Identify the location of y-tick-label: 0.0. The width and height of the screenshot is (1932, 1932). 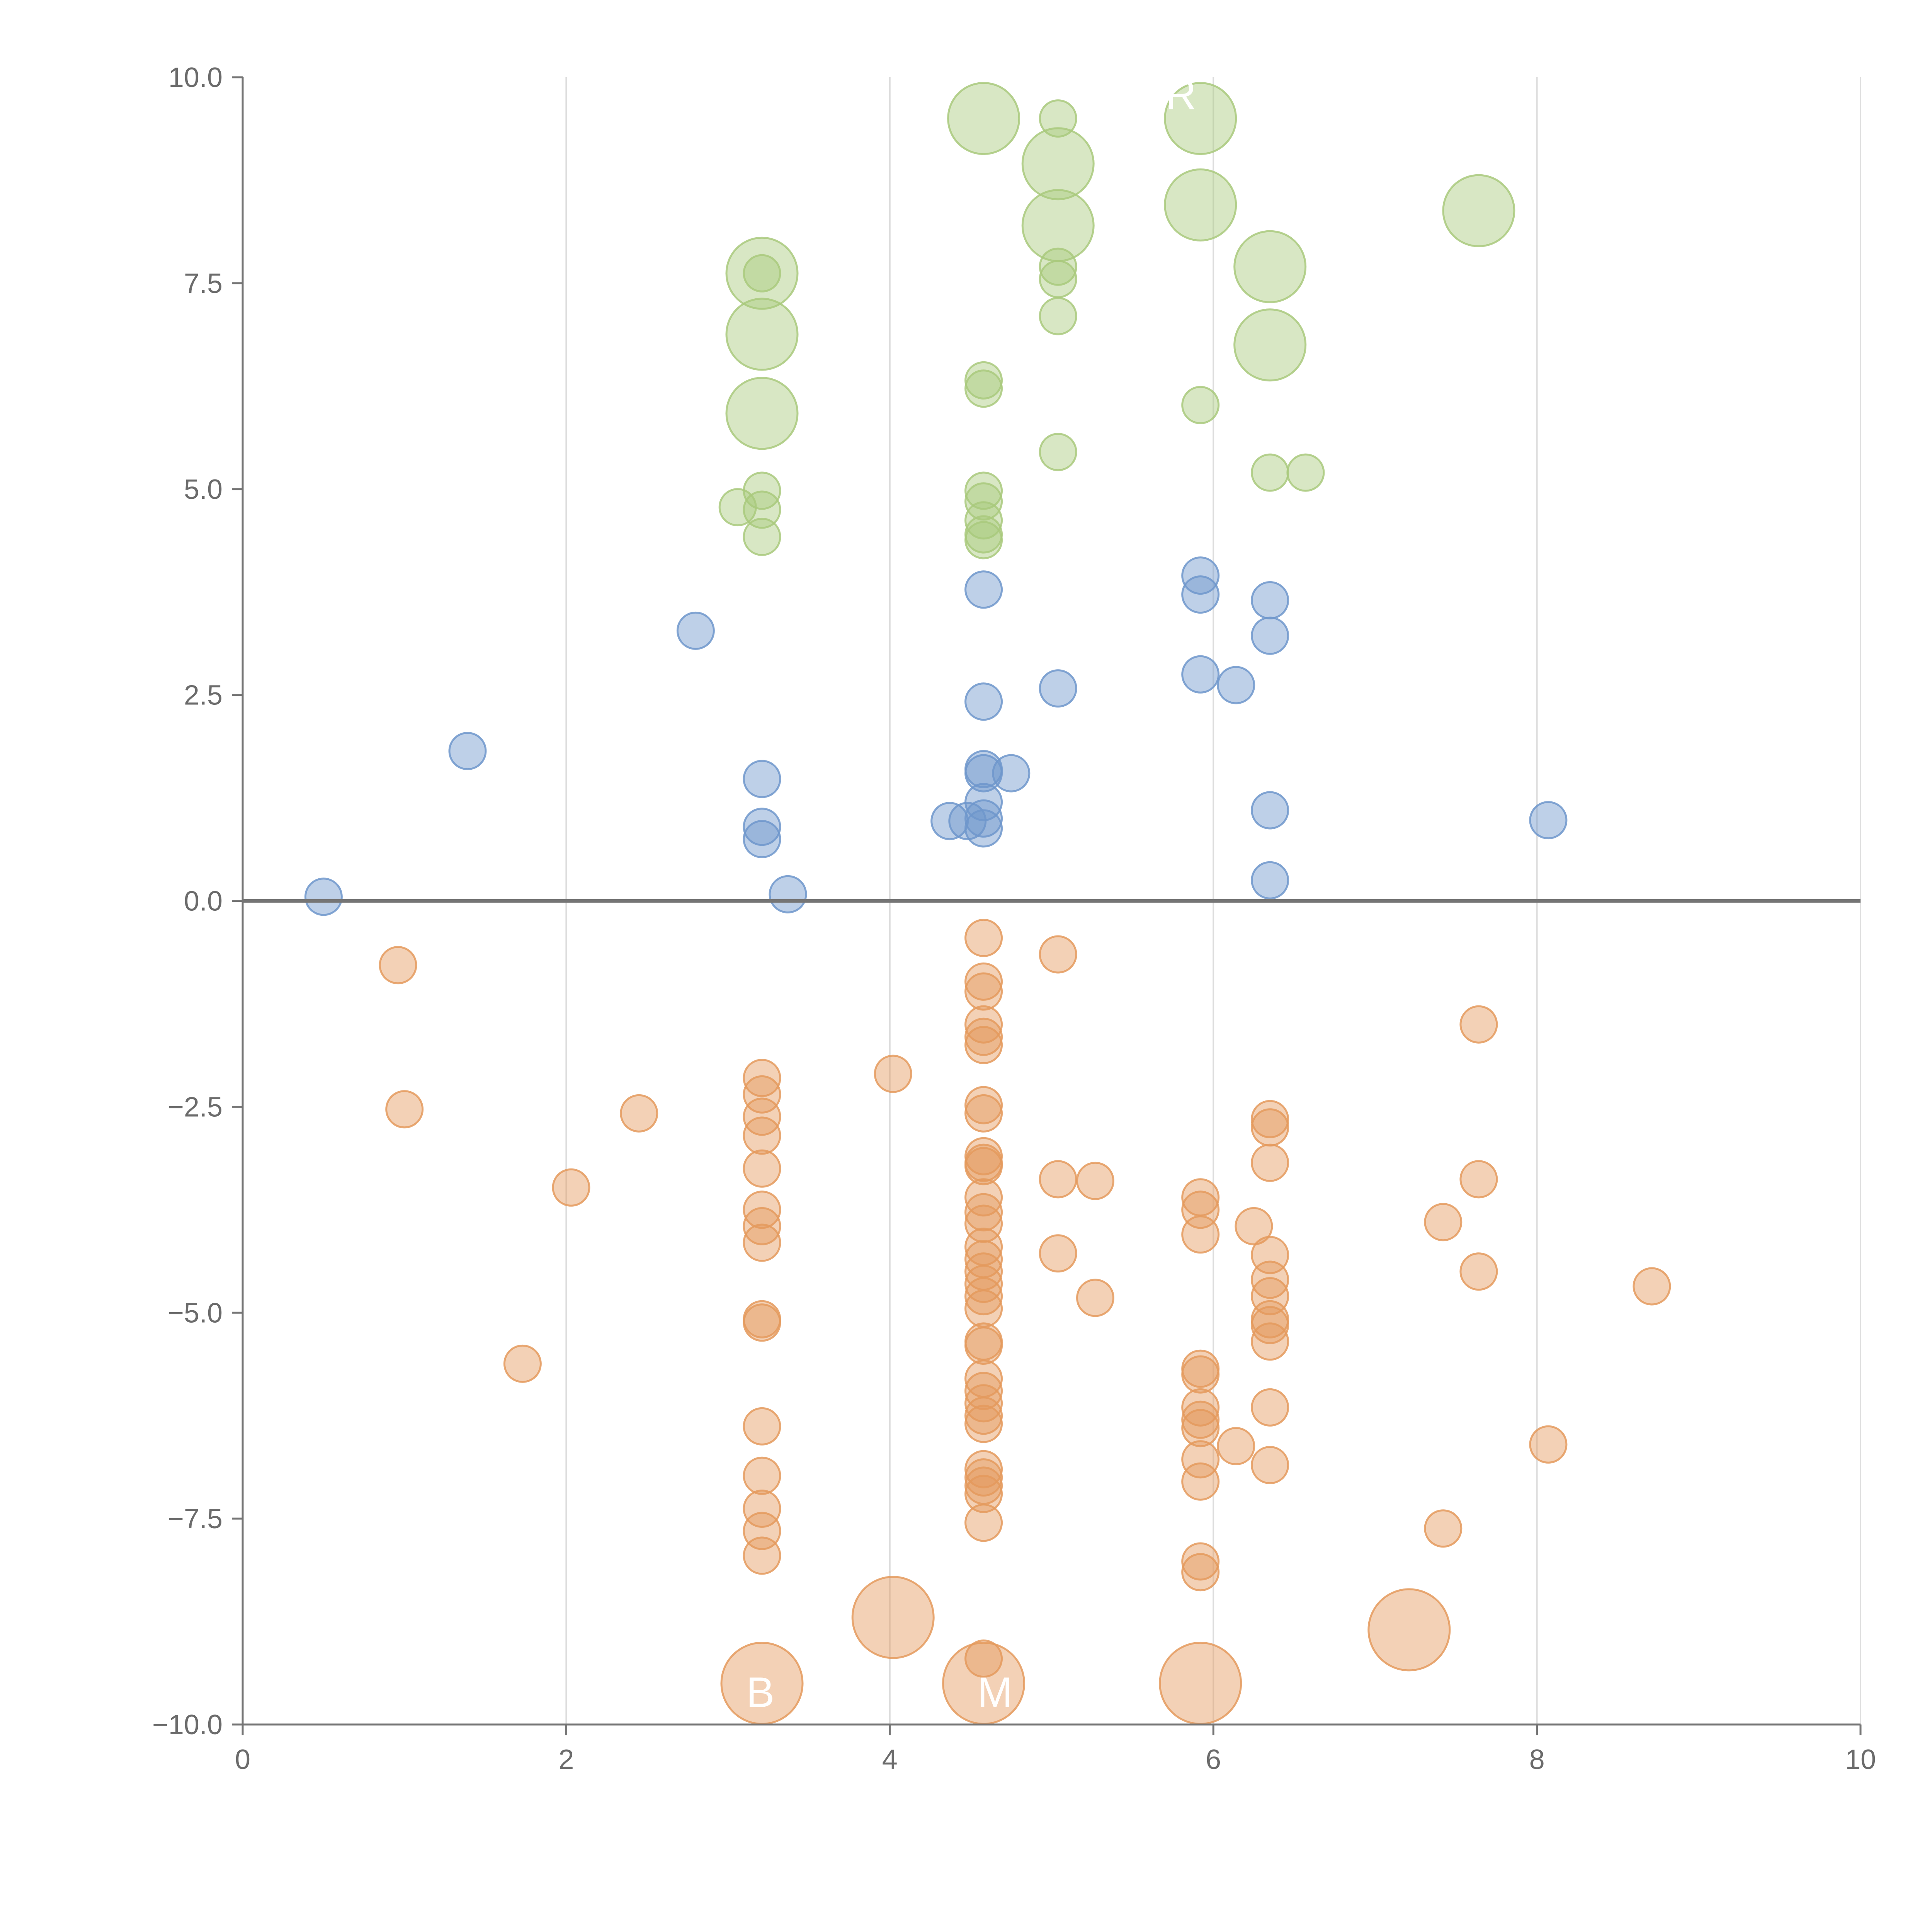
(204, 901).